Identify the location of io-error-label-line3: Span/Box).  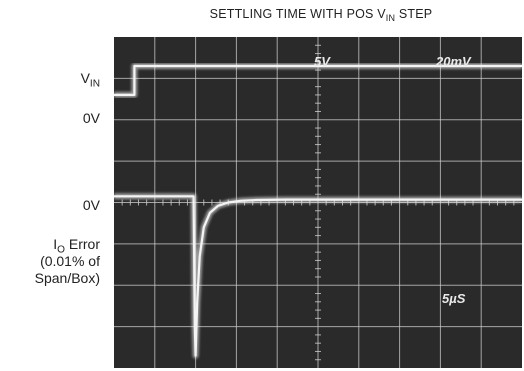
(67, 278).